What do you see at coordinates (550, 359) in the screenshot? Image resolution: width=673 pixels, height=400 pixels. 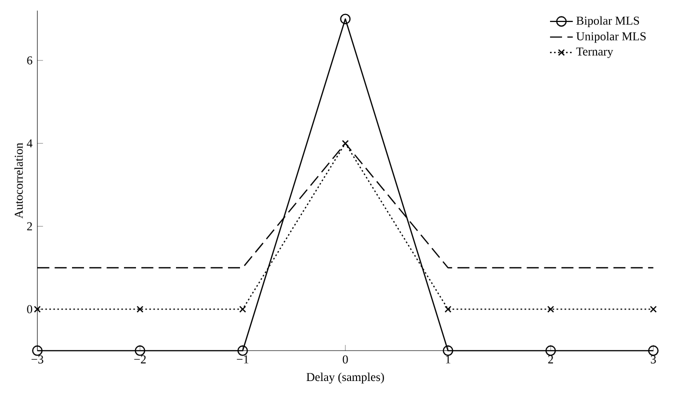 I see `x-tick-label: 2` at bounding box center [550, 359].